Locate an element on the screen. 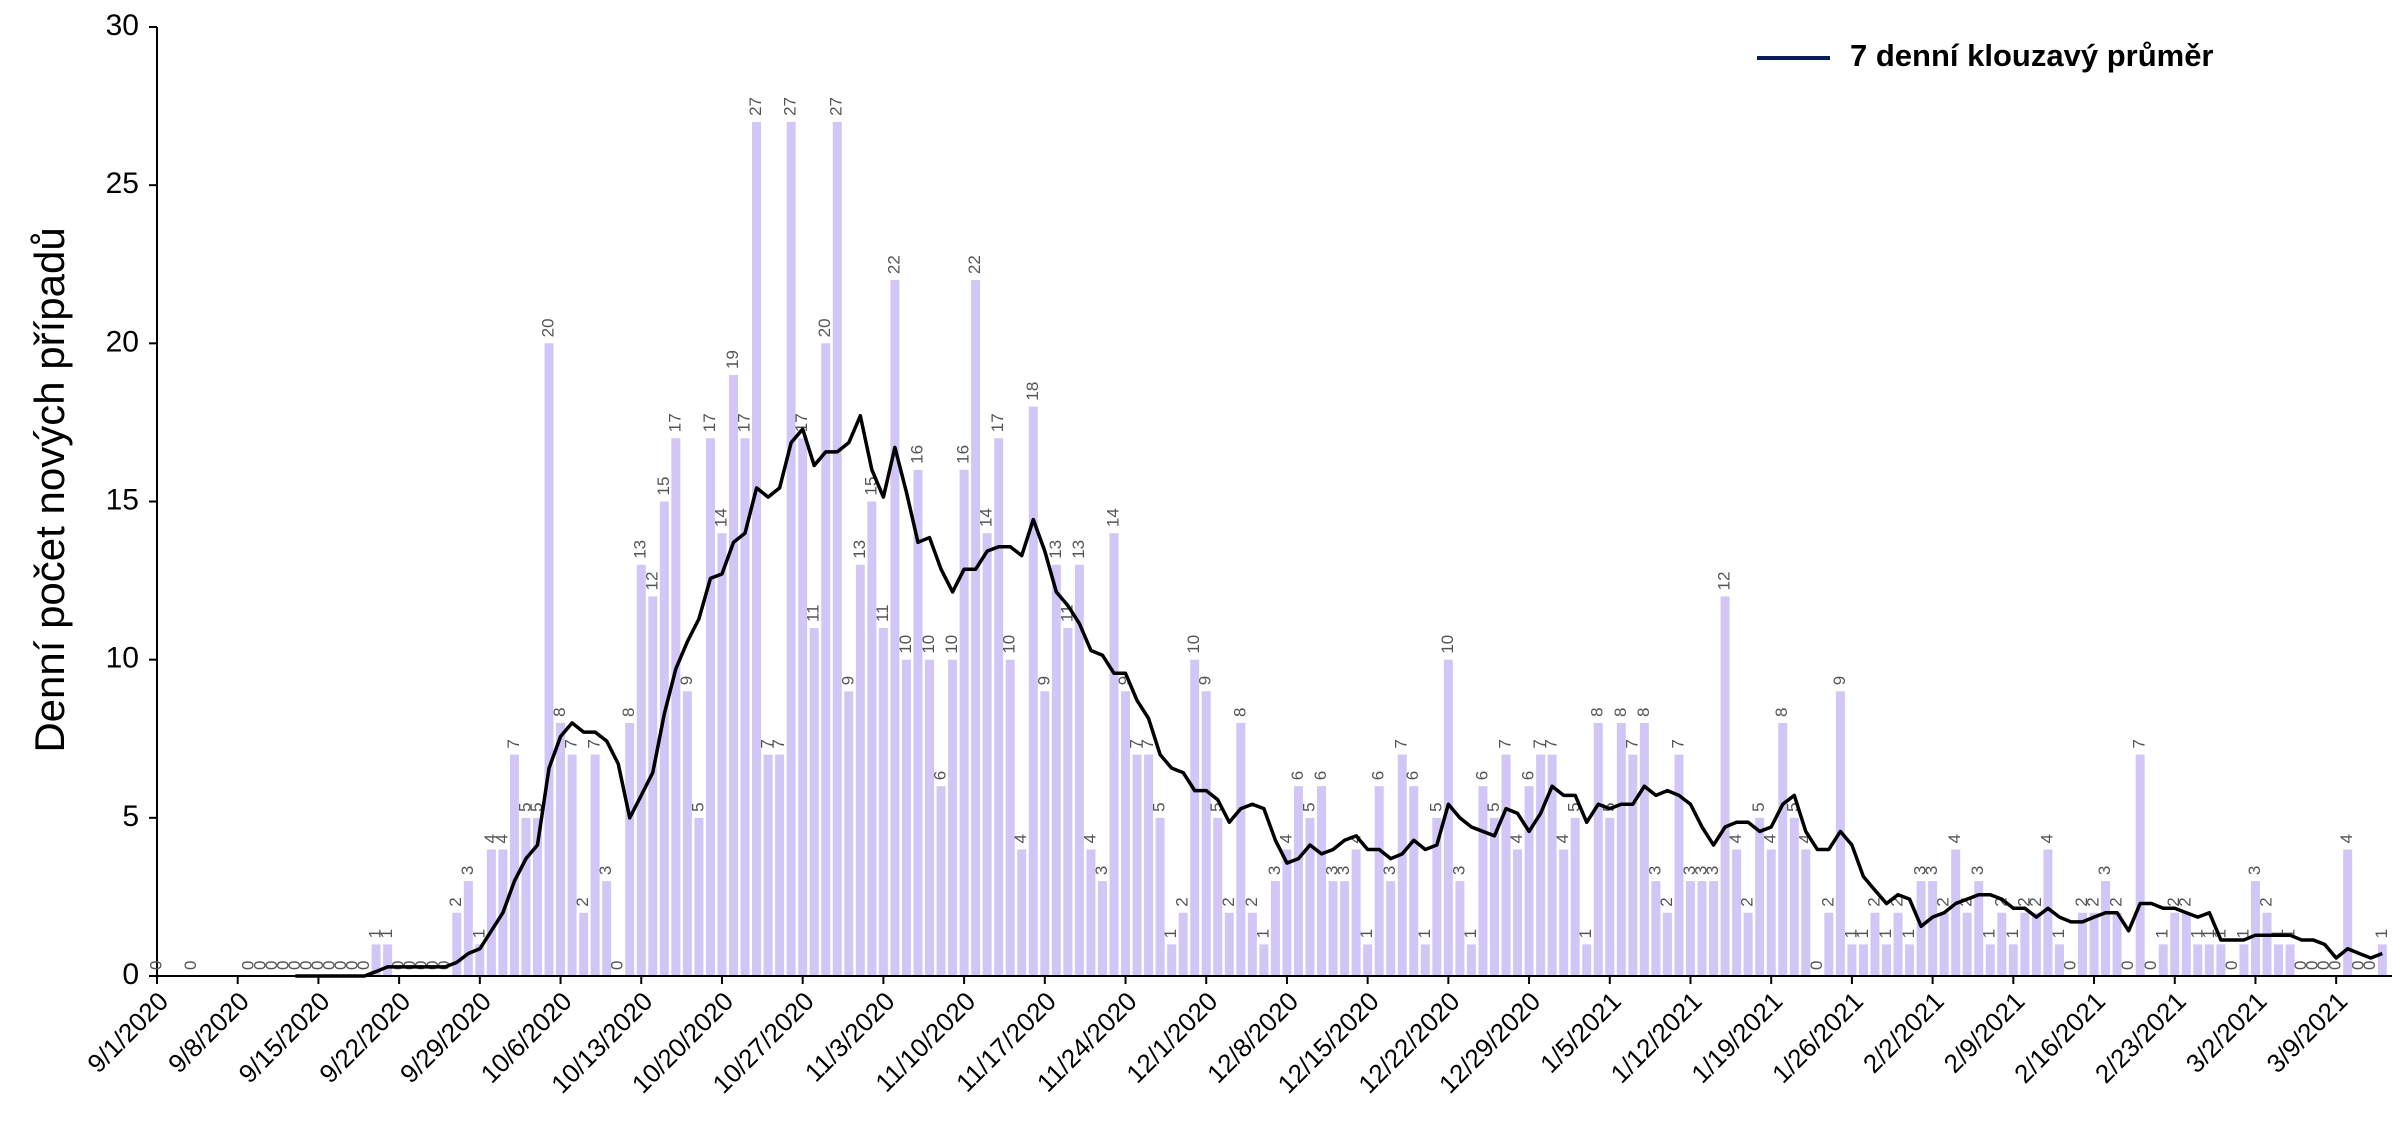 The image size is (2392, 1128). data-label: 19 is located at coordinates (732, 359).